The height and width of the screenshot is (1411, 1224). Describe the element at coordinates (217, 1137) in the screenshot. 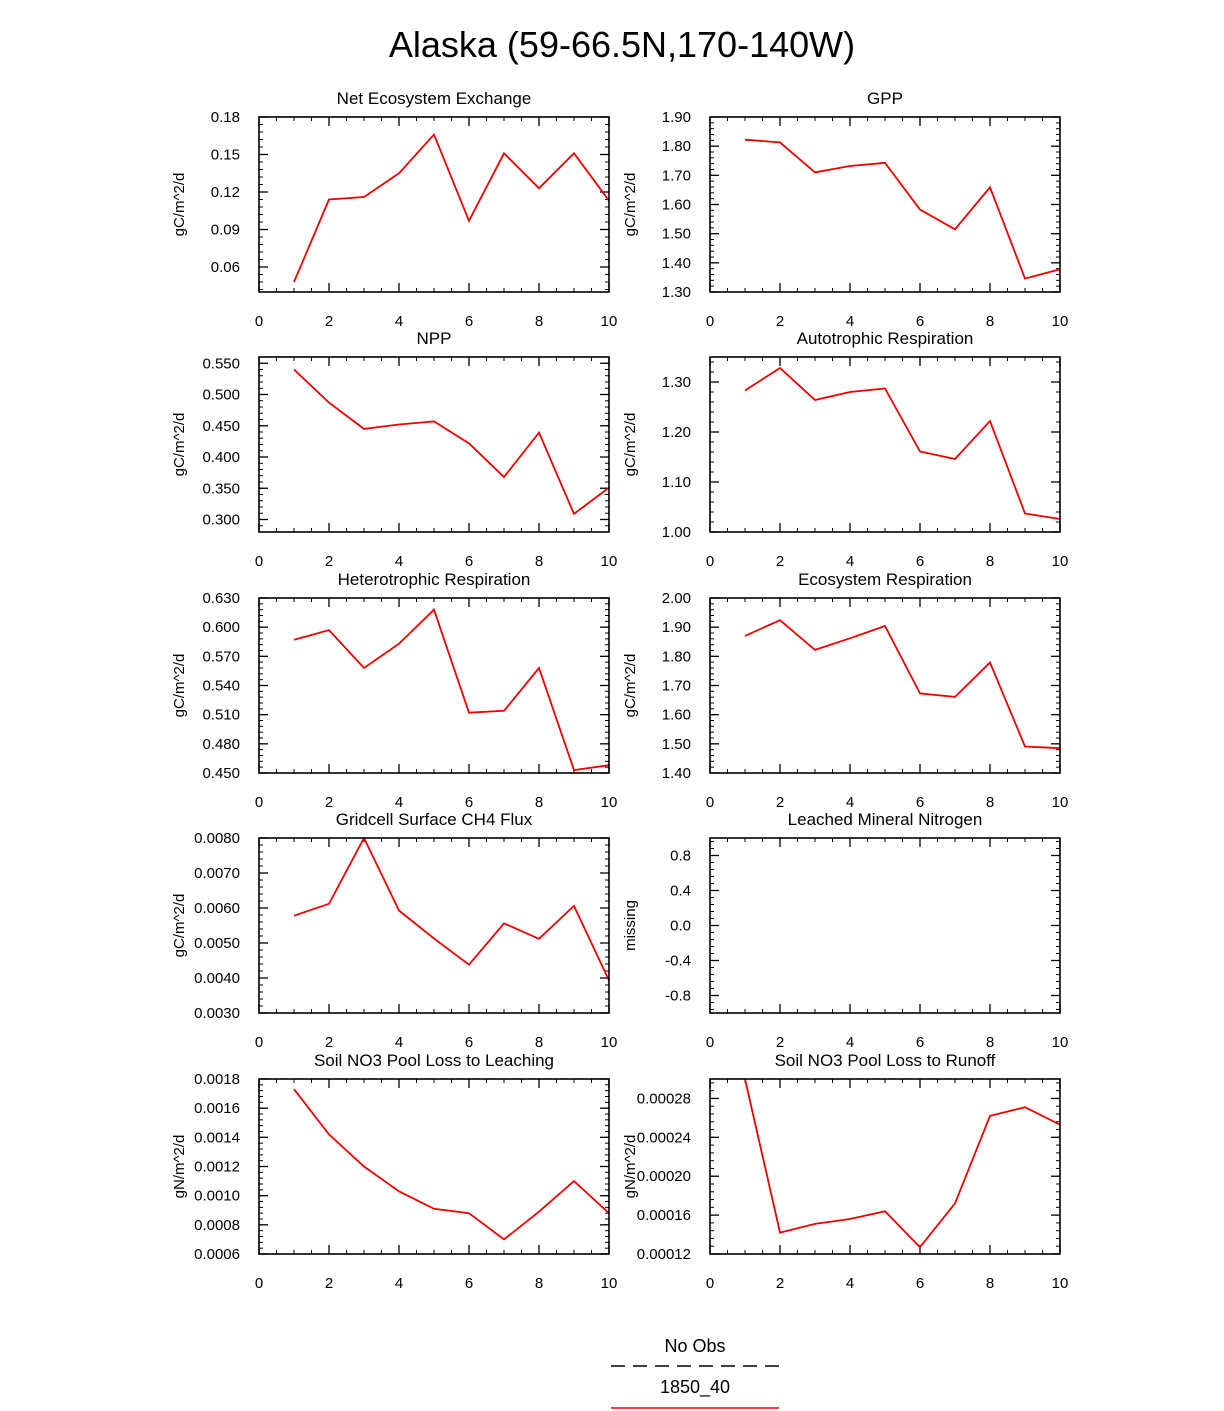

I see `y-tick-label: 0.0014` at that location.